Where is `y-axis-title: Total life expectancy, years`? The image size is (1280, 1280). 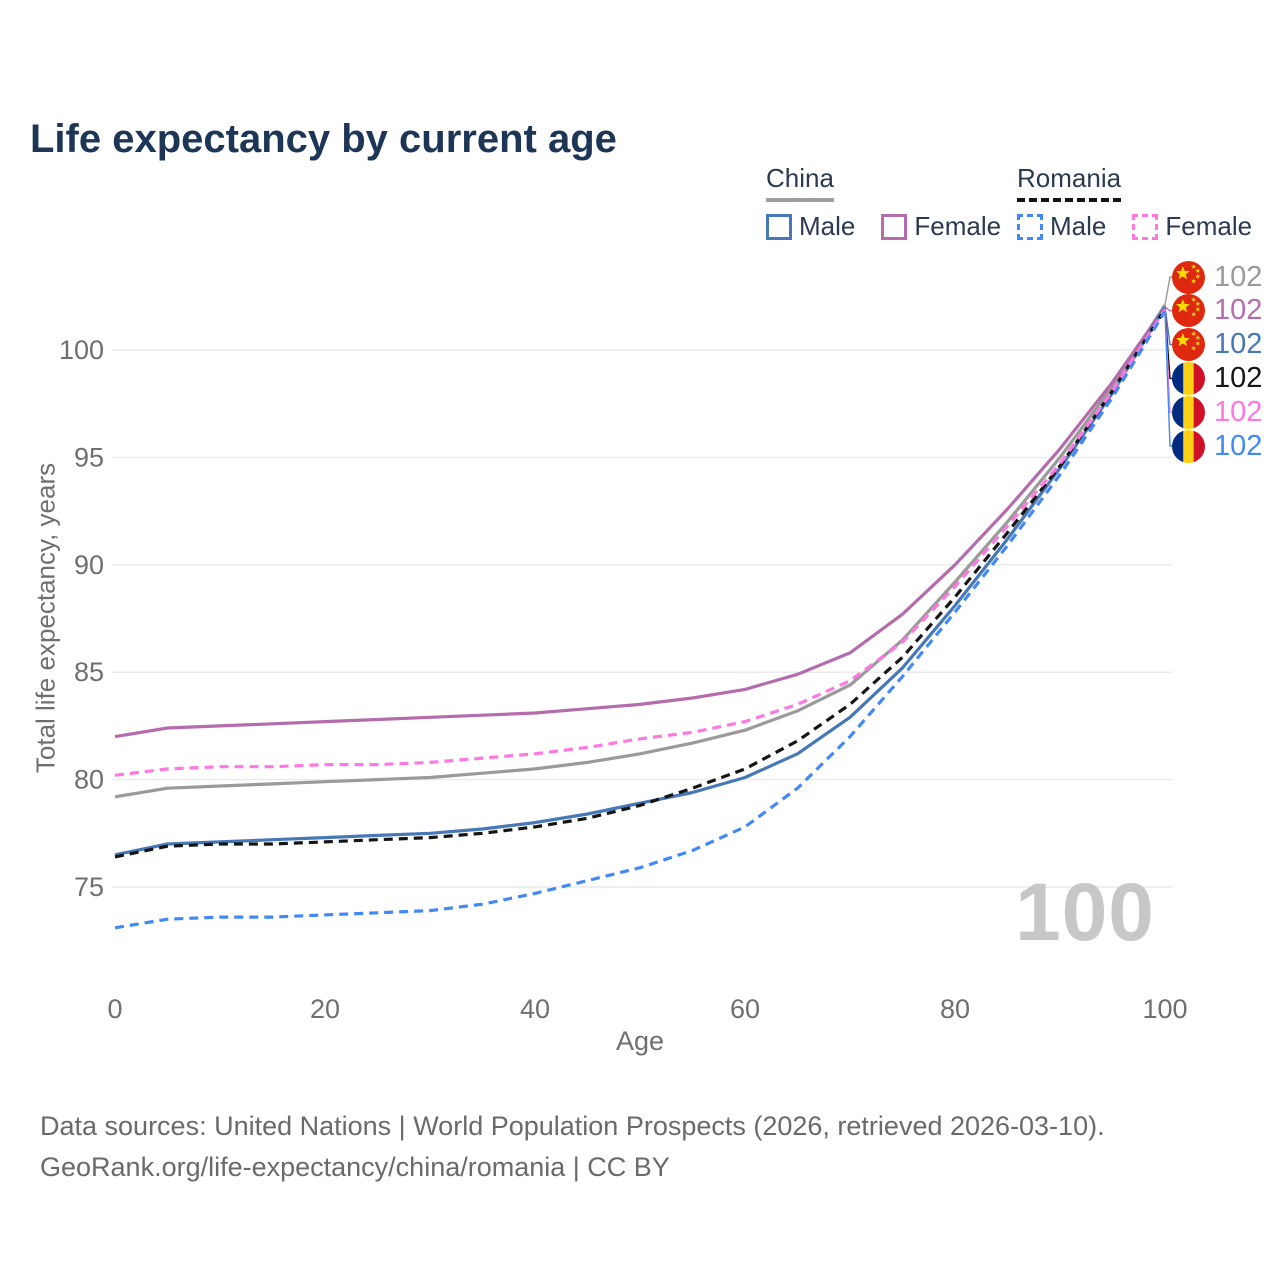
y-axis-title: Total life expectancy, years is located at coordinates (45, 618).